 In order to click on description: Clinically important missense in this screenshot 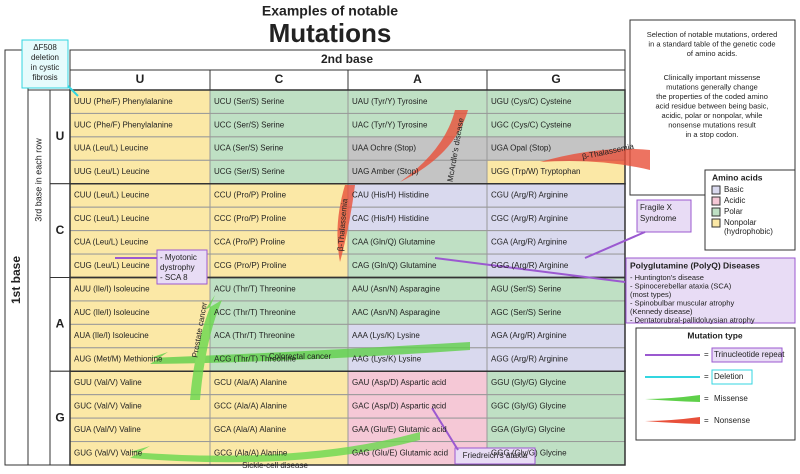, I will do `click(712, 77)`.